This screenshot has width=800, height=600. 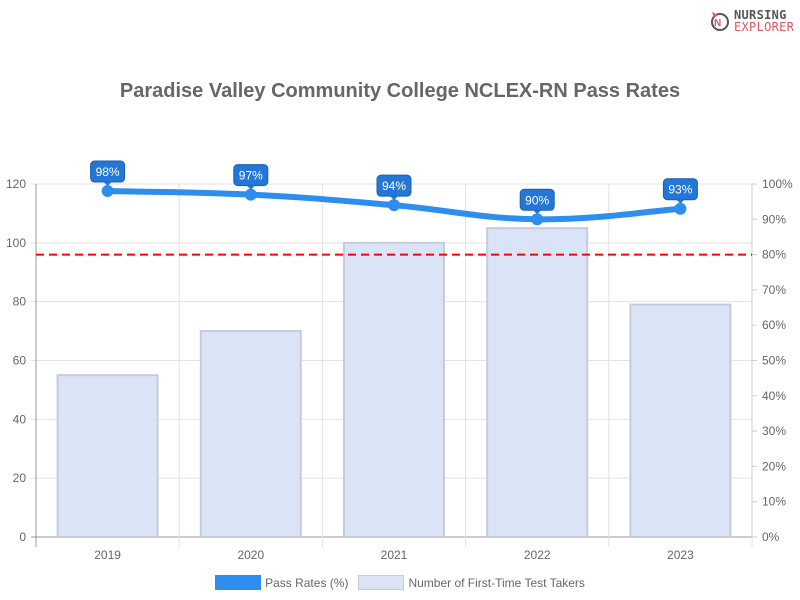 What do you see at coordinates (251, 176) in the screenshot?
I see `data-label: 97%` at bounding box center [251, 176].